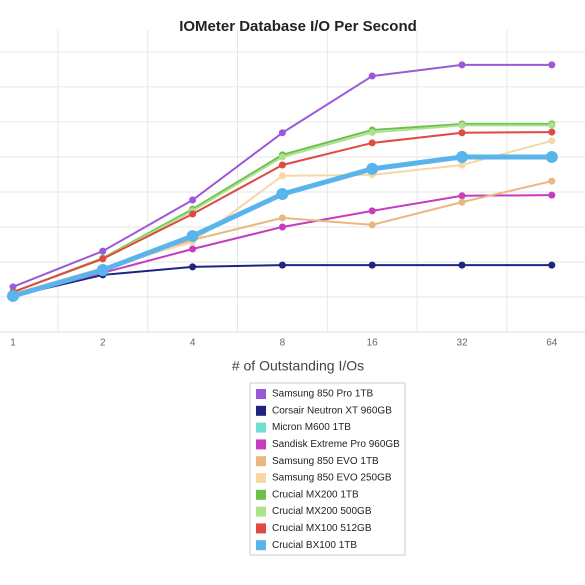 This screenshot has width=585, height=585. What do you see at coordinates (322, 511) in the screenshot?
I see `legend-label: Crucial MX200 500GB` at bounding box center [322, 511].